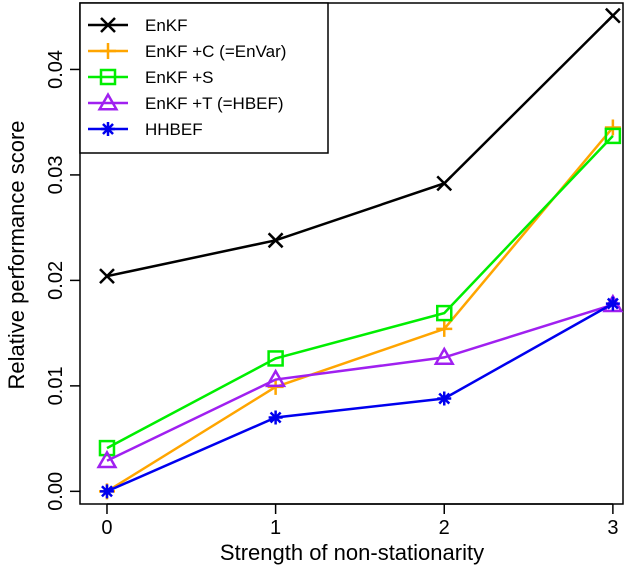  What do you see at coordinates (56, 385) in the screenshot?
I see `y-tick-label: 0.01` at bounding box center [56, 385].